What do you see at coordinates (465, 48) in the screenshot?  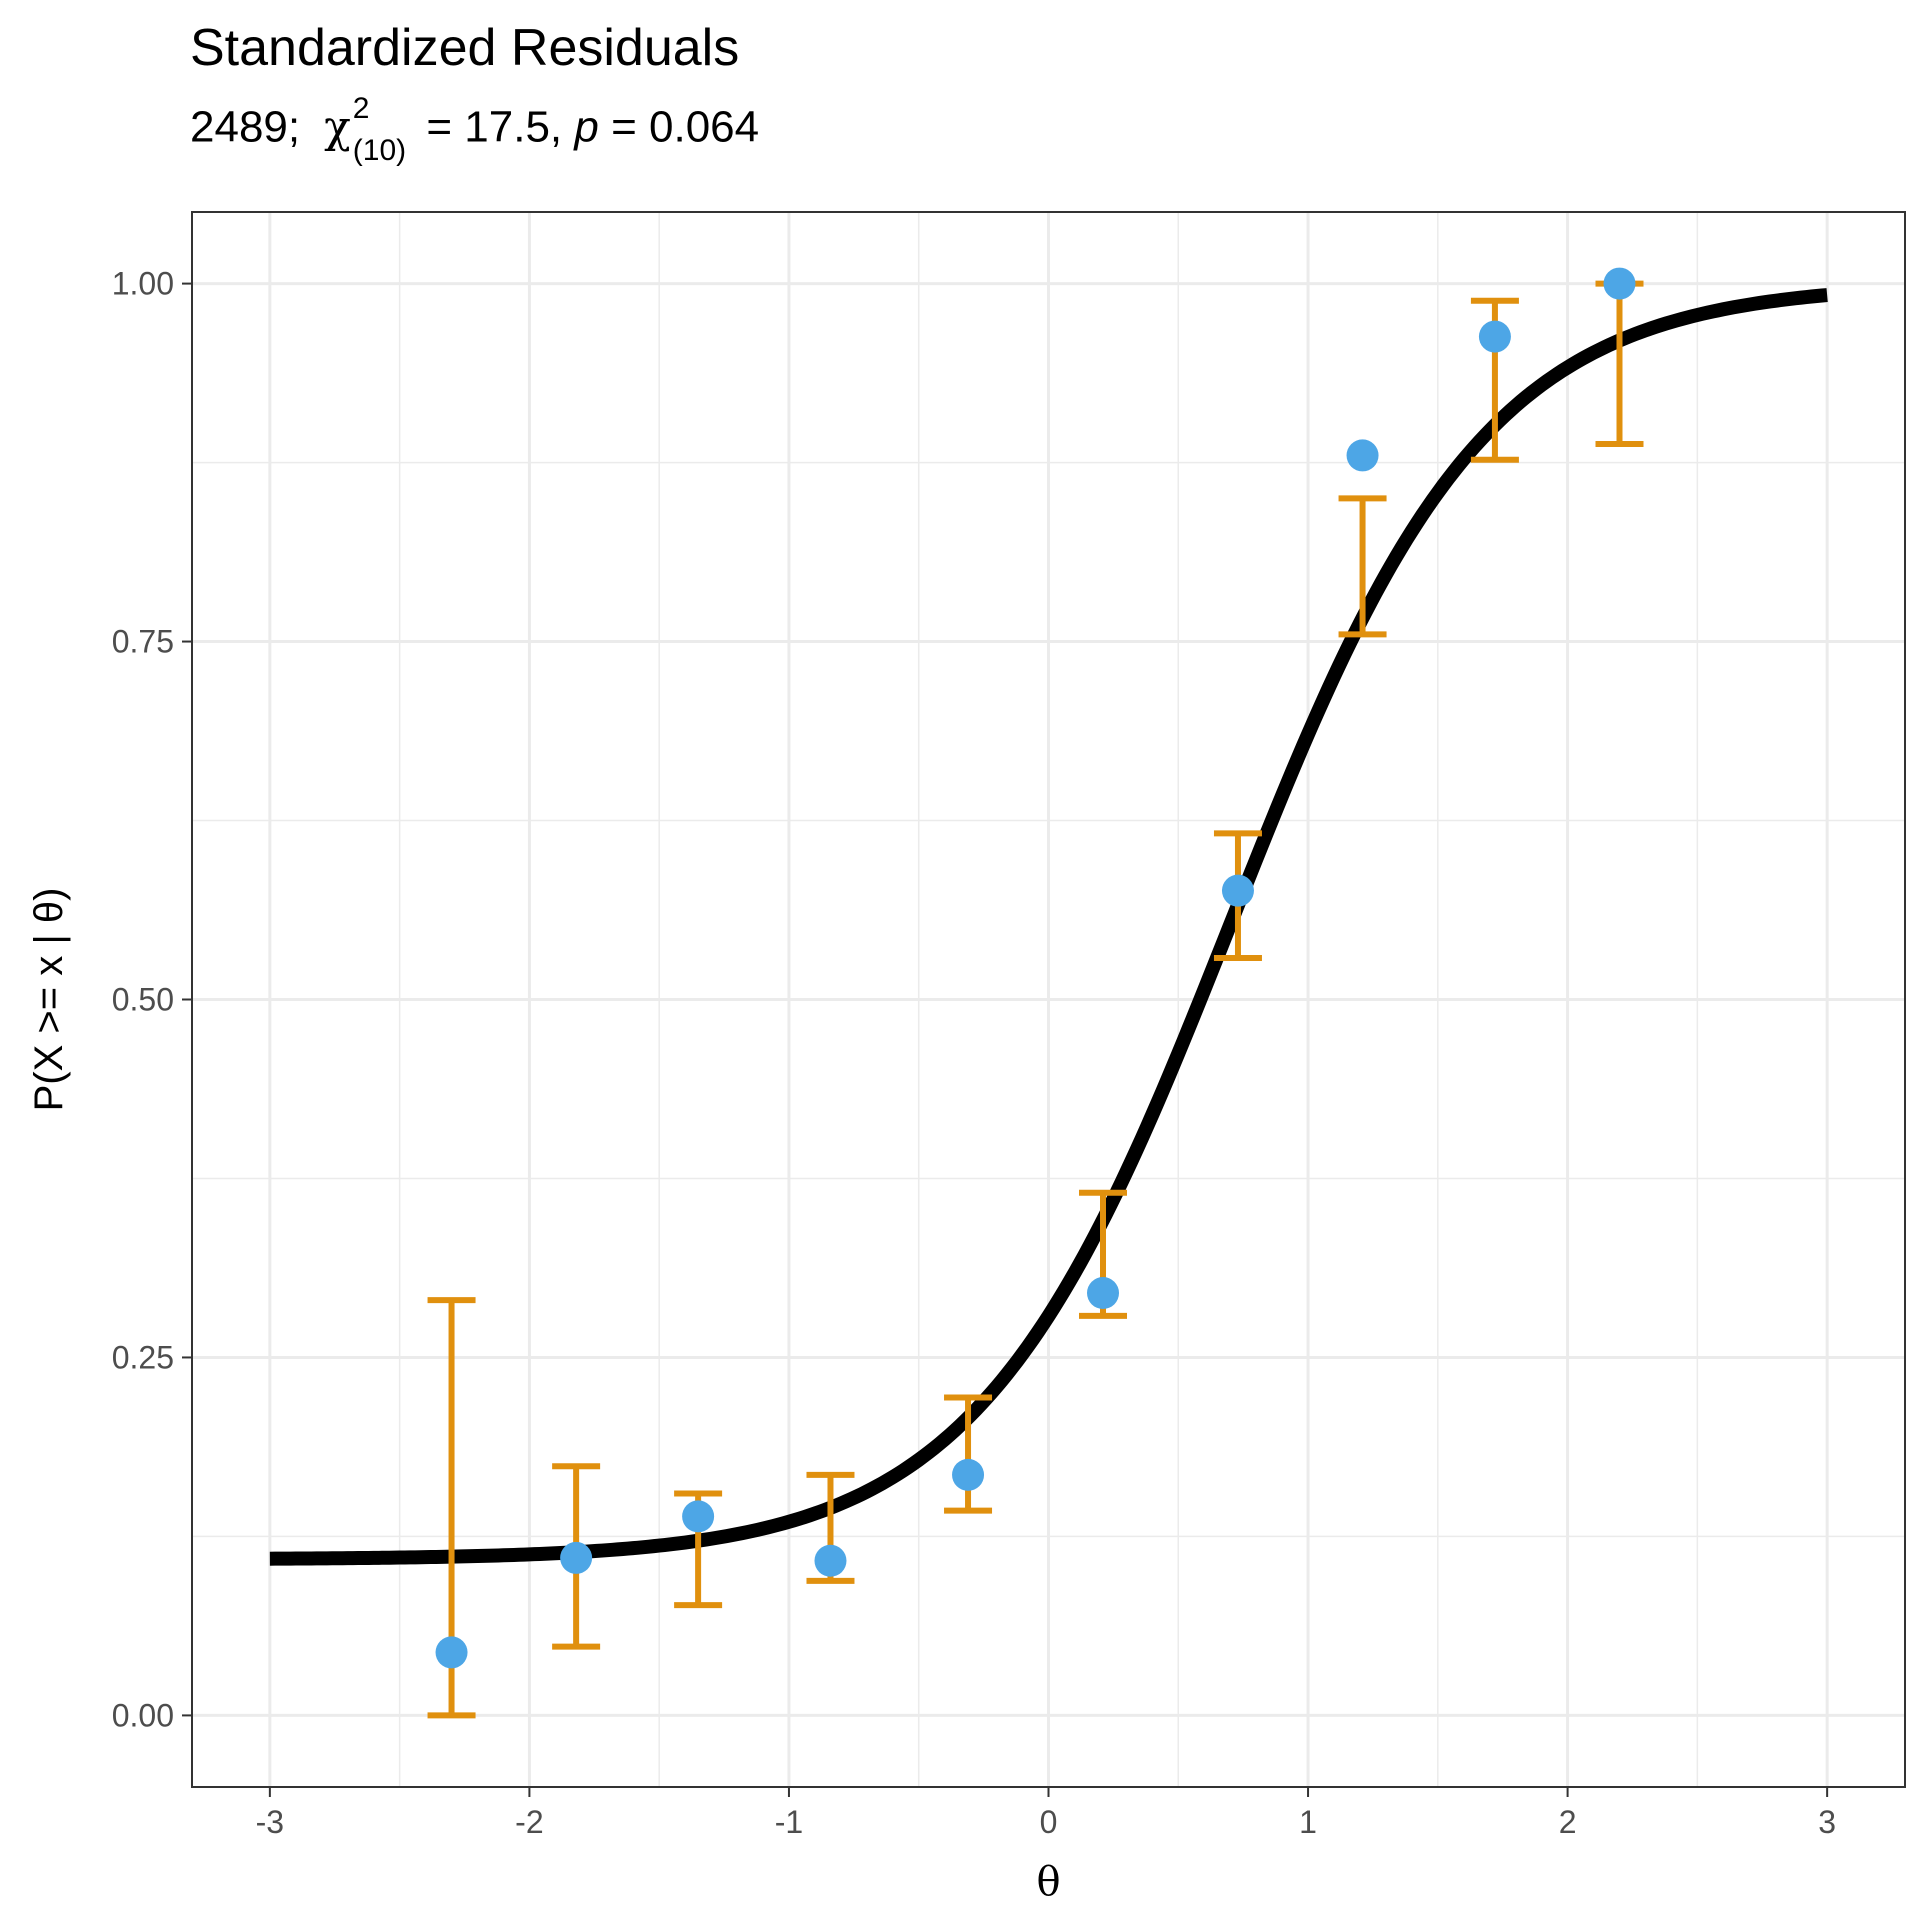 I see `chart-title: Standardized Residuals` at bounding box center [465, 48].